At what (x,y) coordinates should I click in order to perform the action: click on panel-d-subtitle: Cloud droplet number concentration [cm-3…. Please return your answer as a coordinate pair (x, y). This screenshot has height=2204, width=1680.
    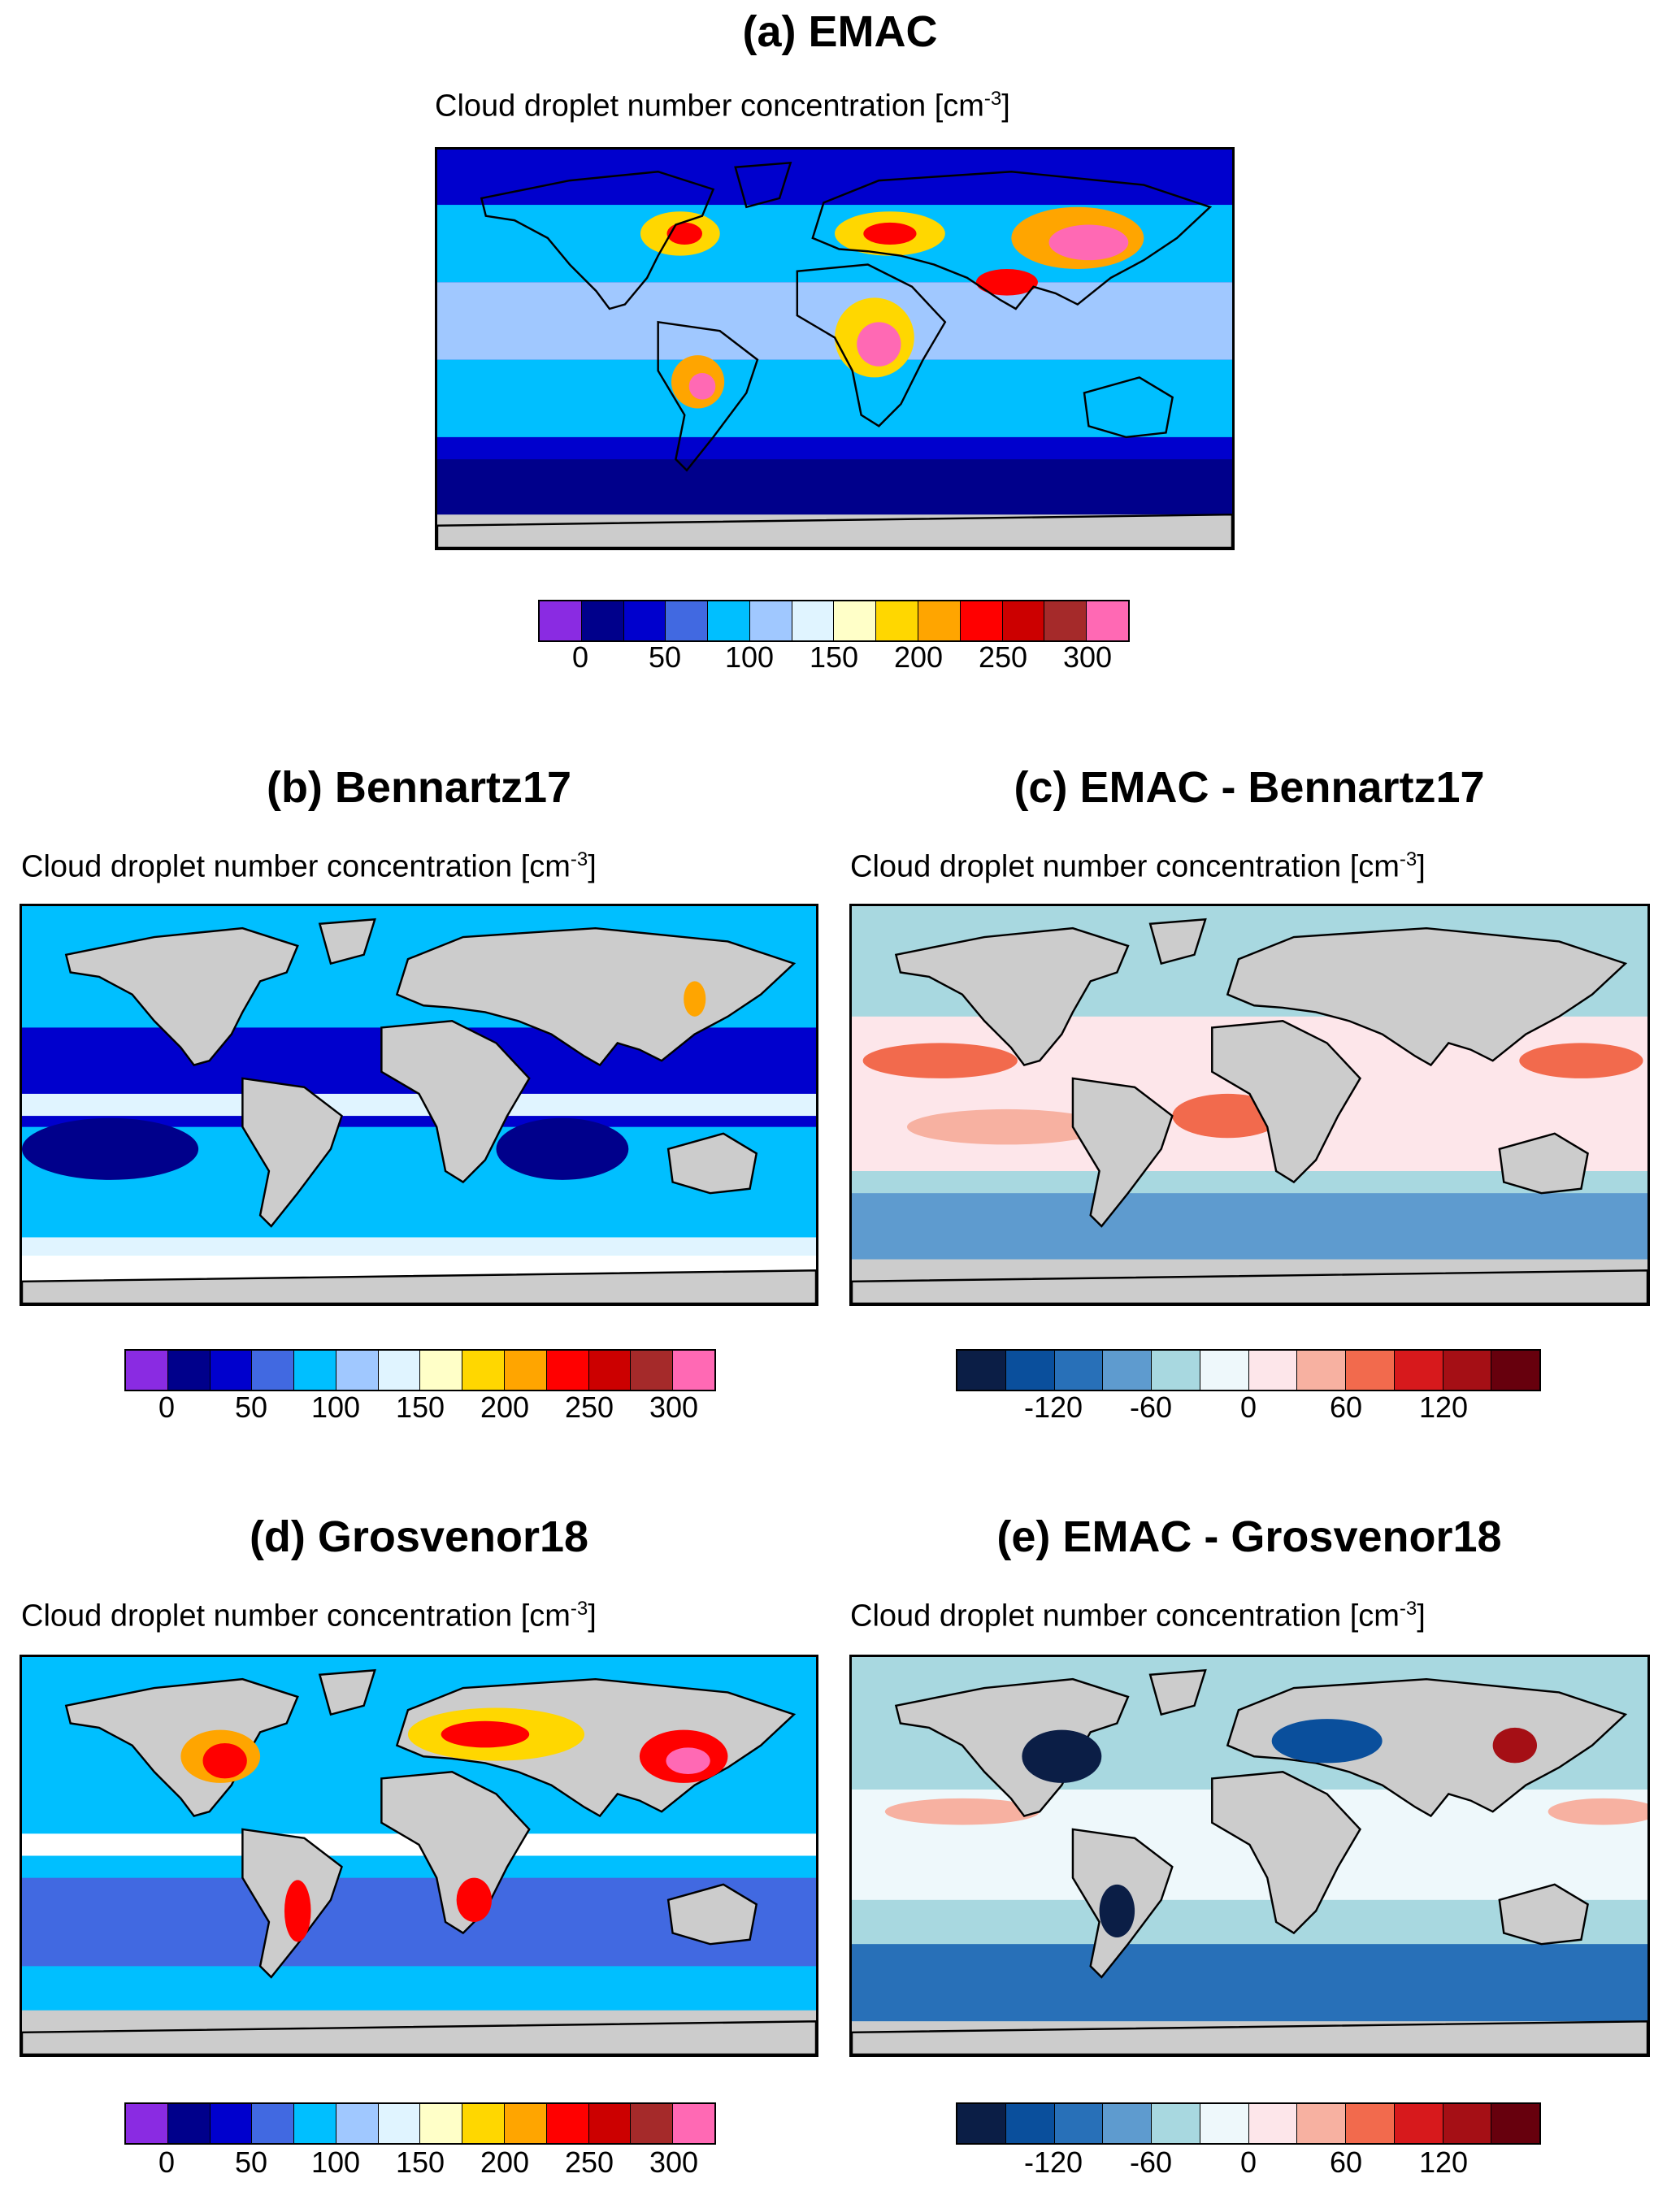
    Looking at the image, I should click on (309, 1616).